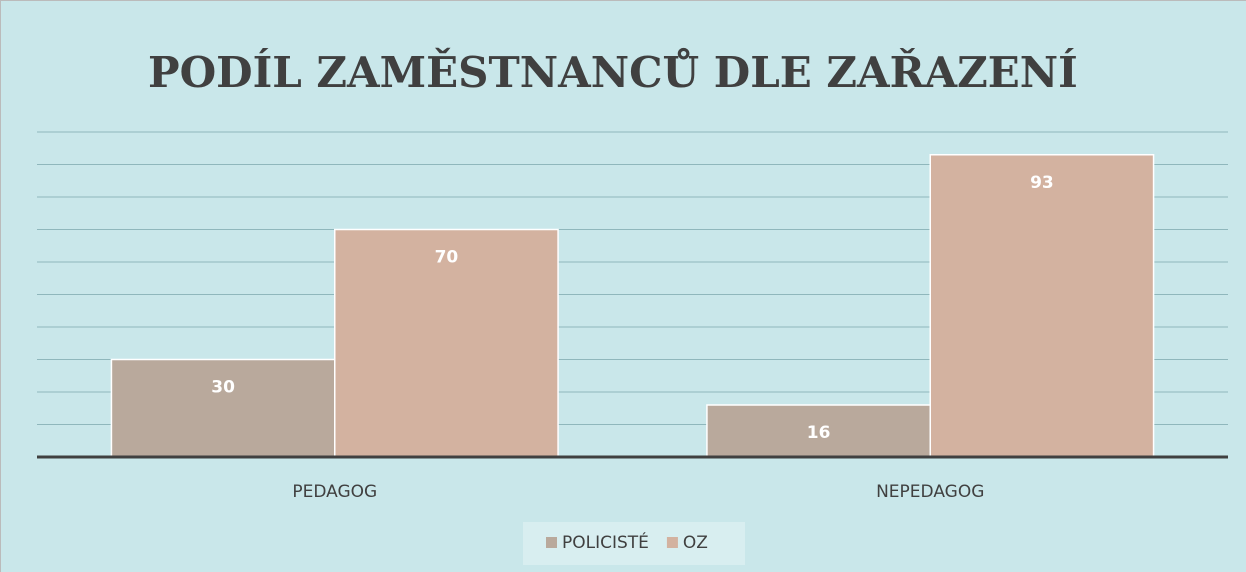 The height and width of the screenshot is (572, 1246). I want to click on x-tick-label: PEDAGOG, so click(334, 492).